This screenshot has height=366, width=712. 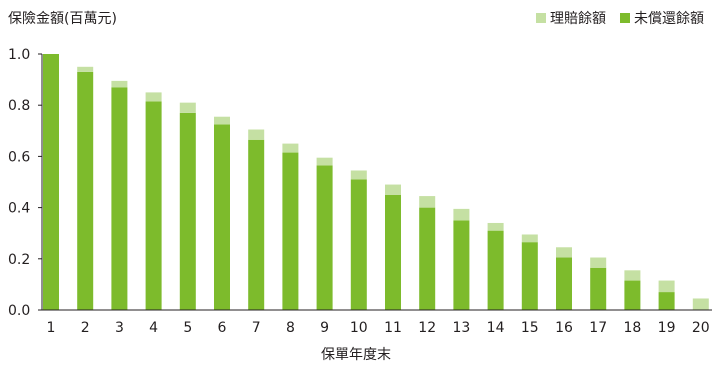 I want to click on y-tick-label: 0.8, so click(x=19, y=106).